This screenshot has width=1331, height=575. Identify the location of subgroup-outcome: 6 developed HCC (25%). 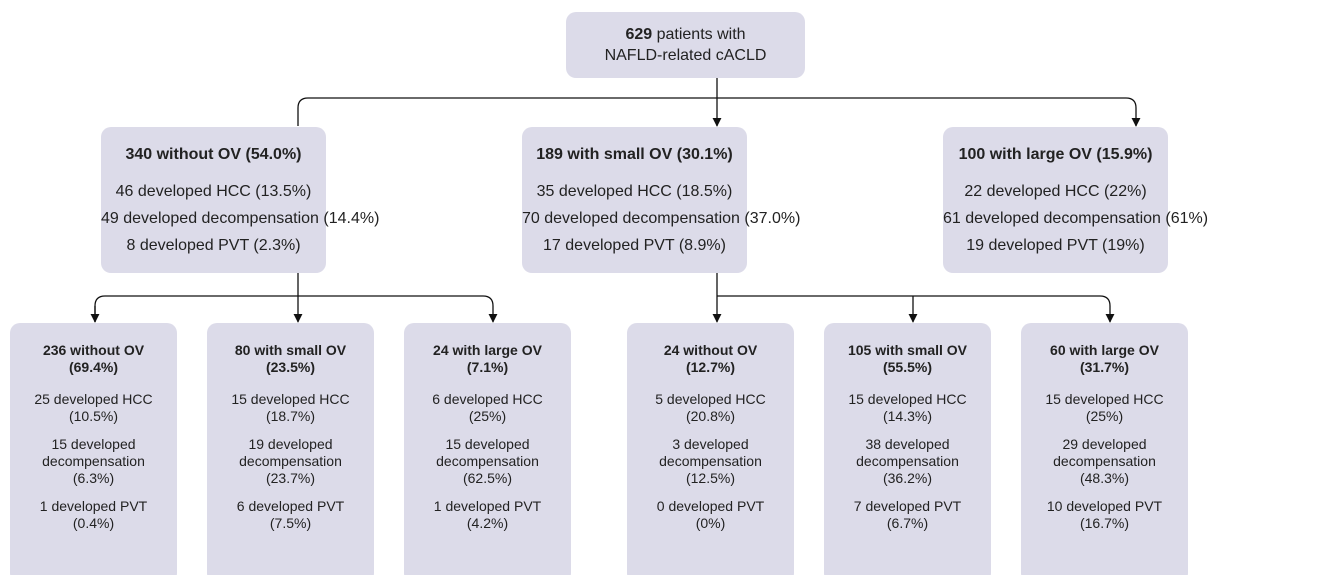
(487, 407).